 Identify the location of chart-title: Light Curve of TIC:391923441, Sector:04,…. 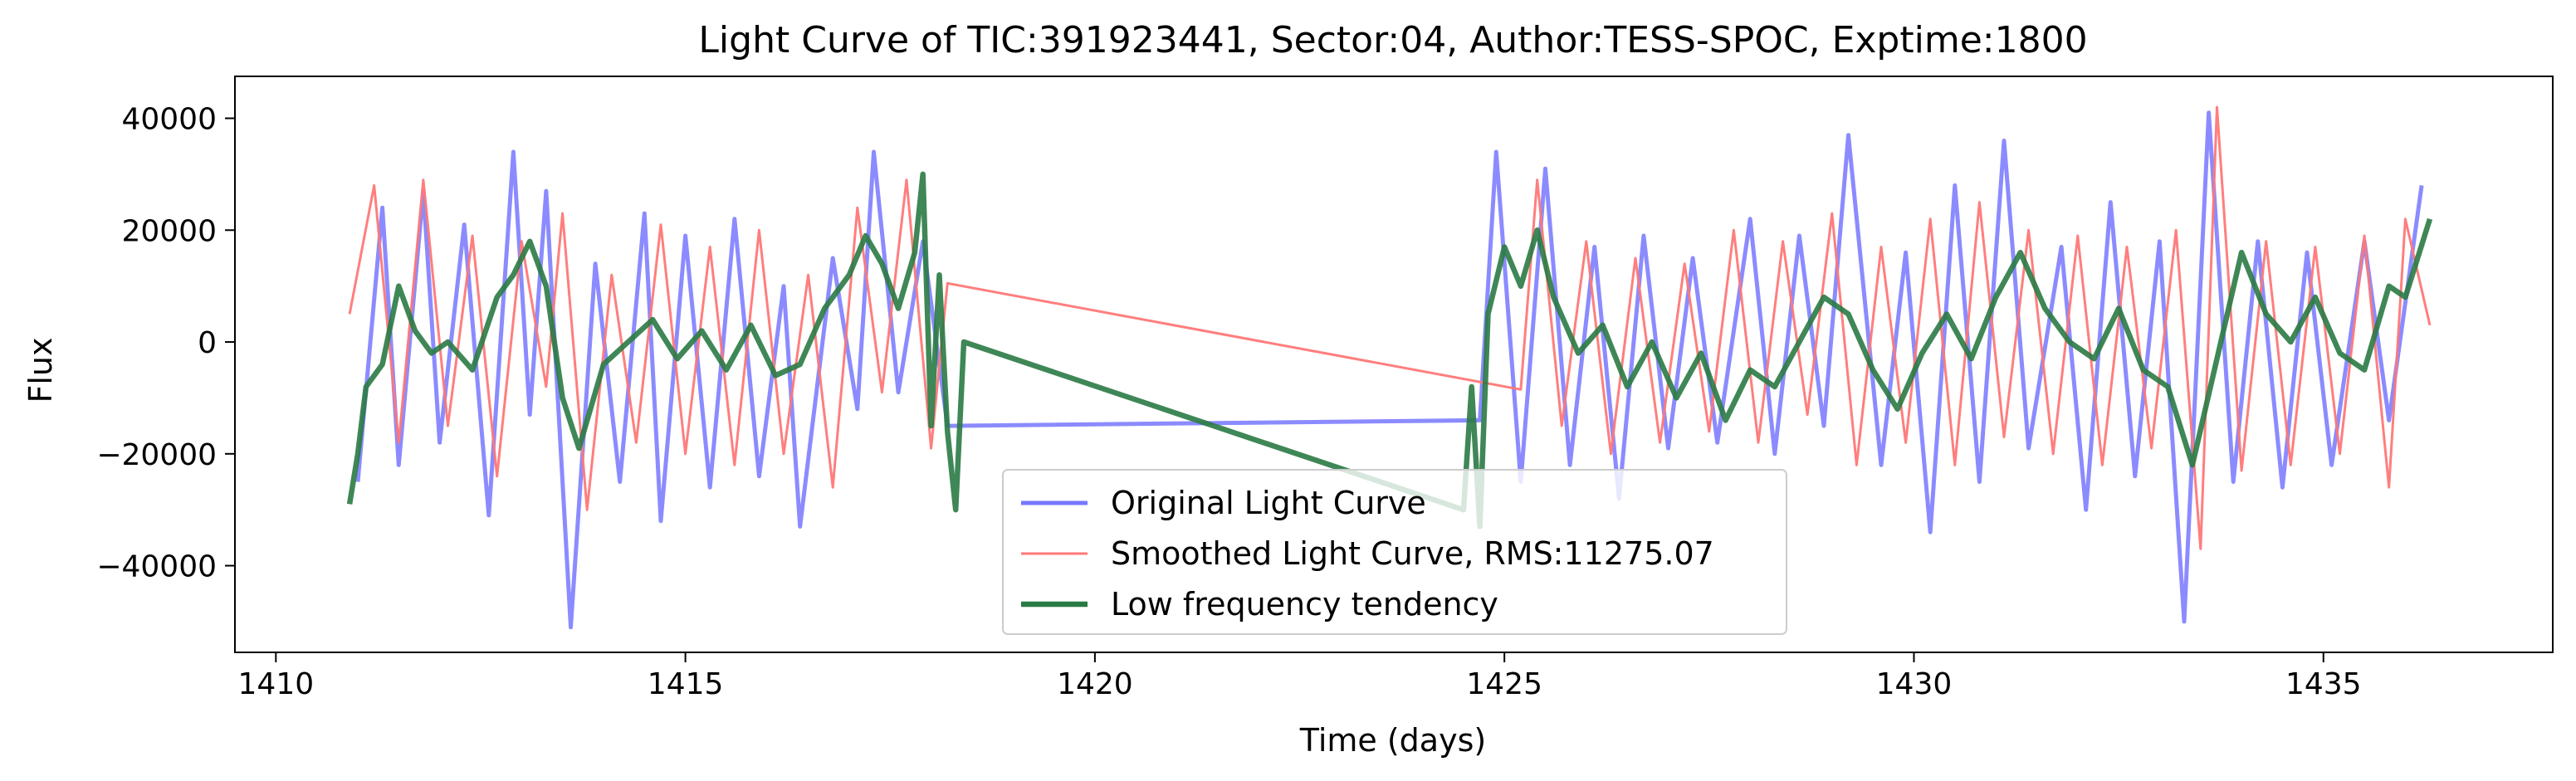
(1392, 40).